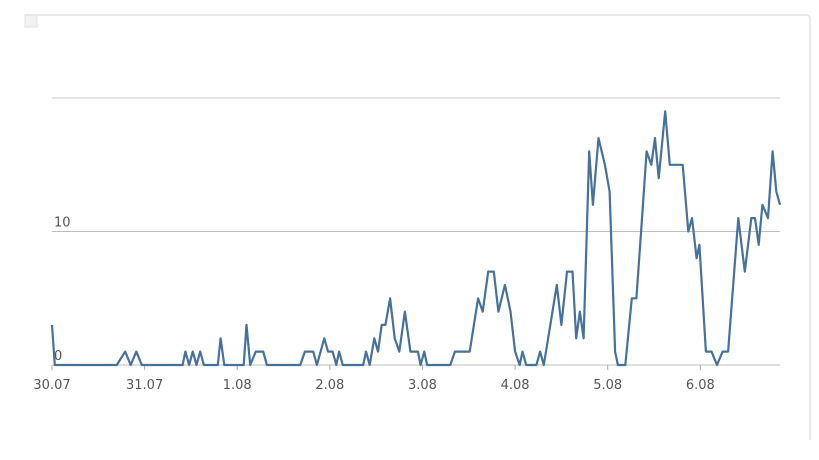  I want to click on x-tick-label: 6.08, so click(700, 385).